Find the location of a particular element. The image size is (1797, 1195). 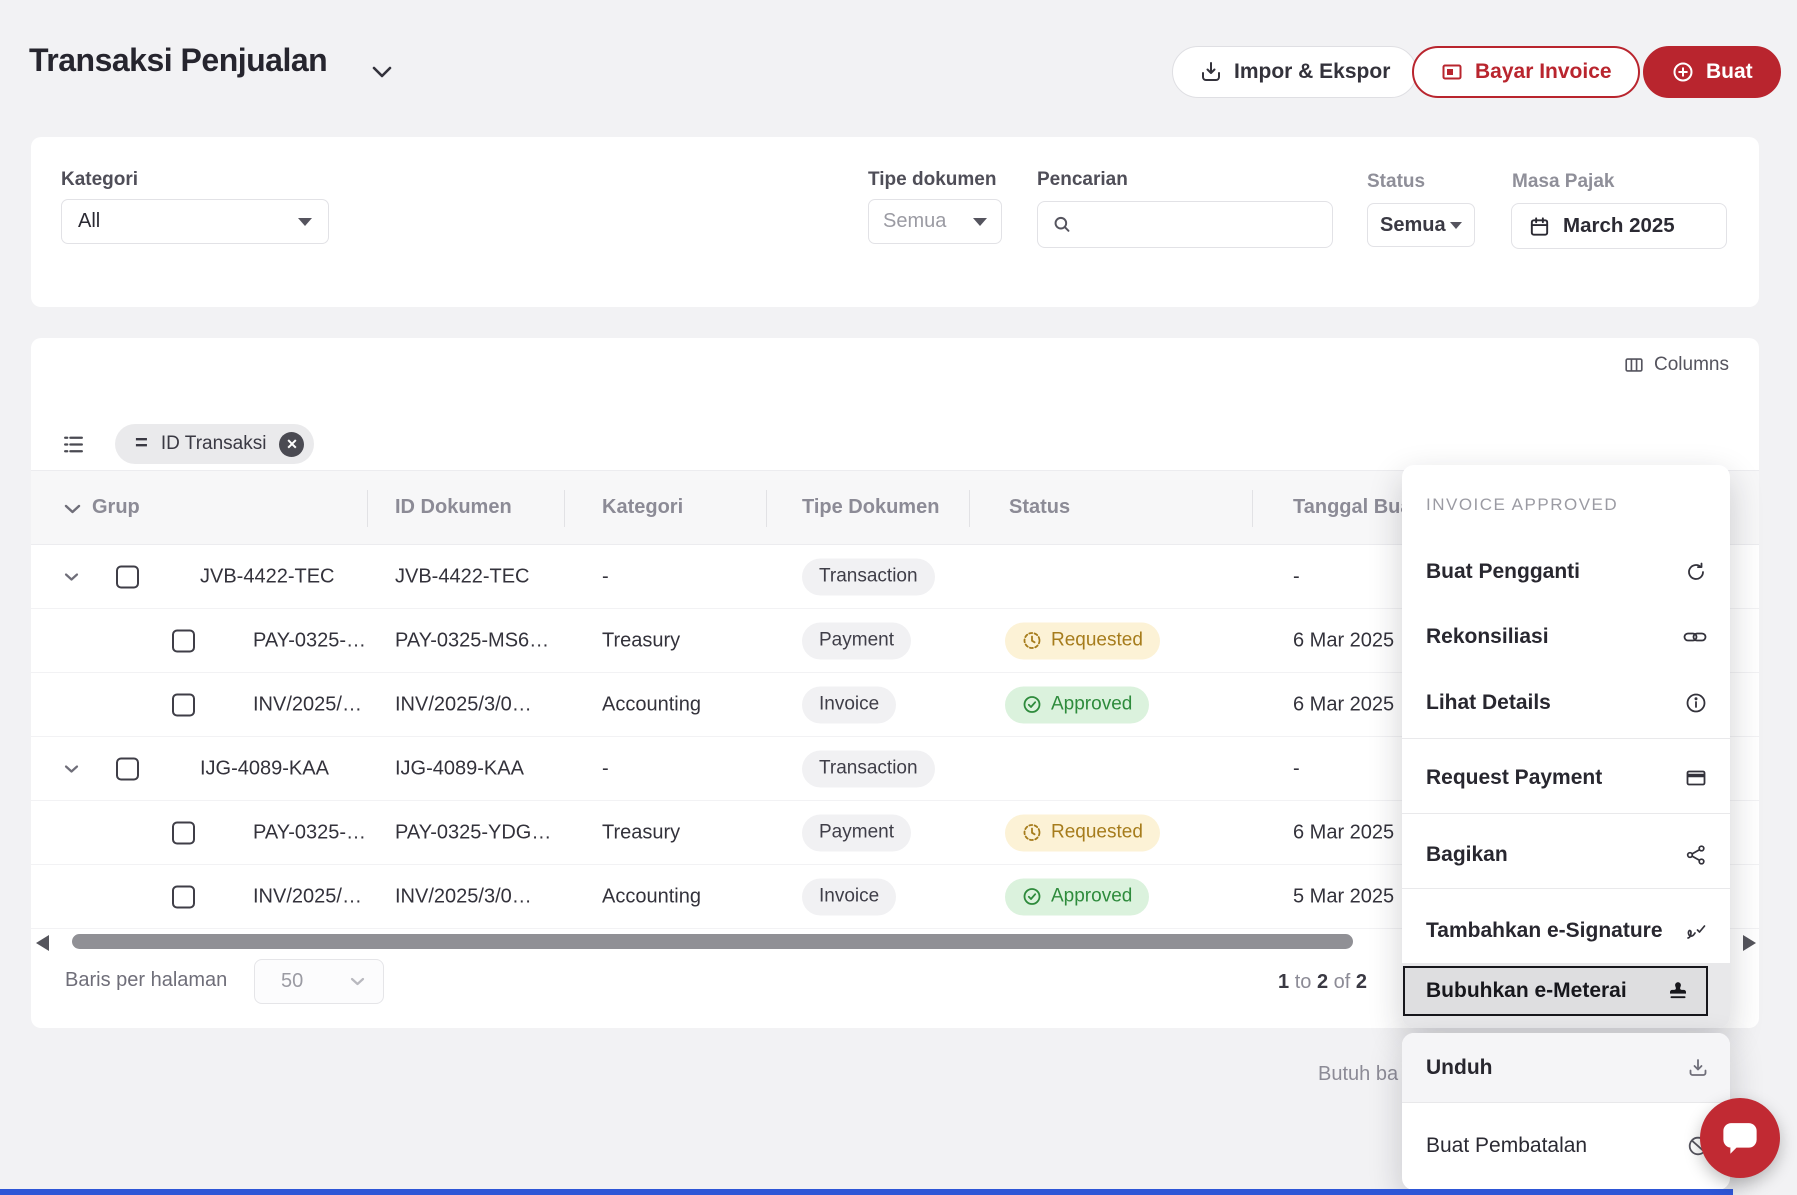

horizontal-scrollbar is located at coordinates (712, 941).